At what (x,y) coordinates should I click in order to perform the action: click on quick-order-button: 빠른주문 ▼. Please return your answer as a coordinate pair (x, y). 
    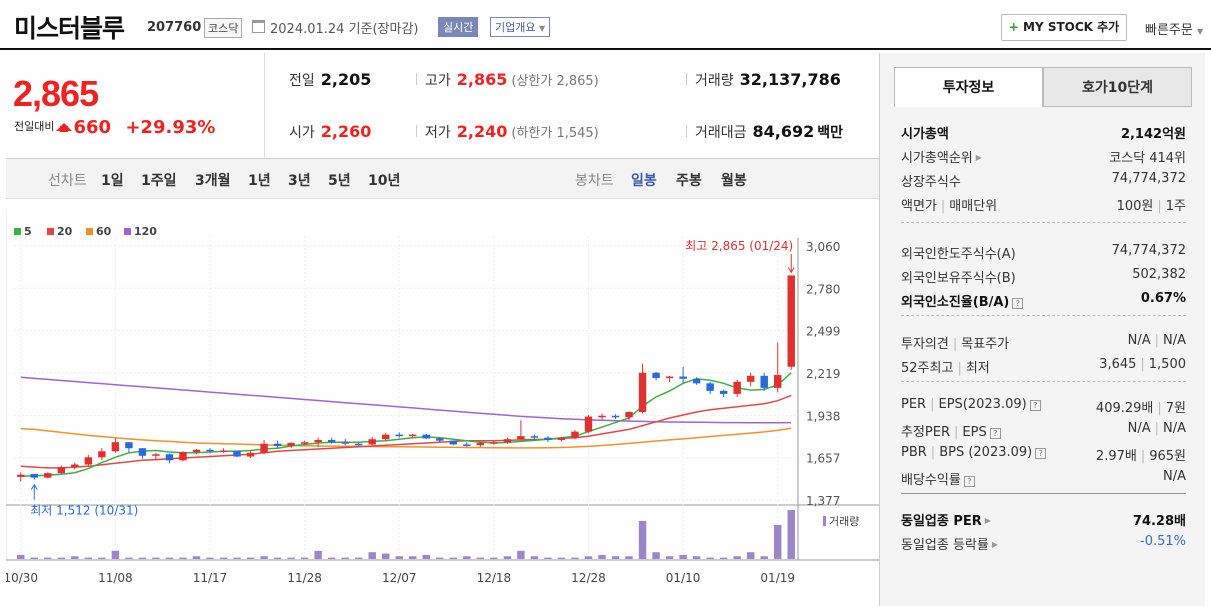
    Looking at the image, I should click on (1174, 28).